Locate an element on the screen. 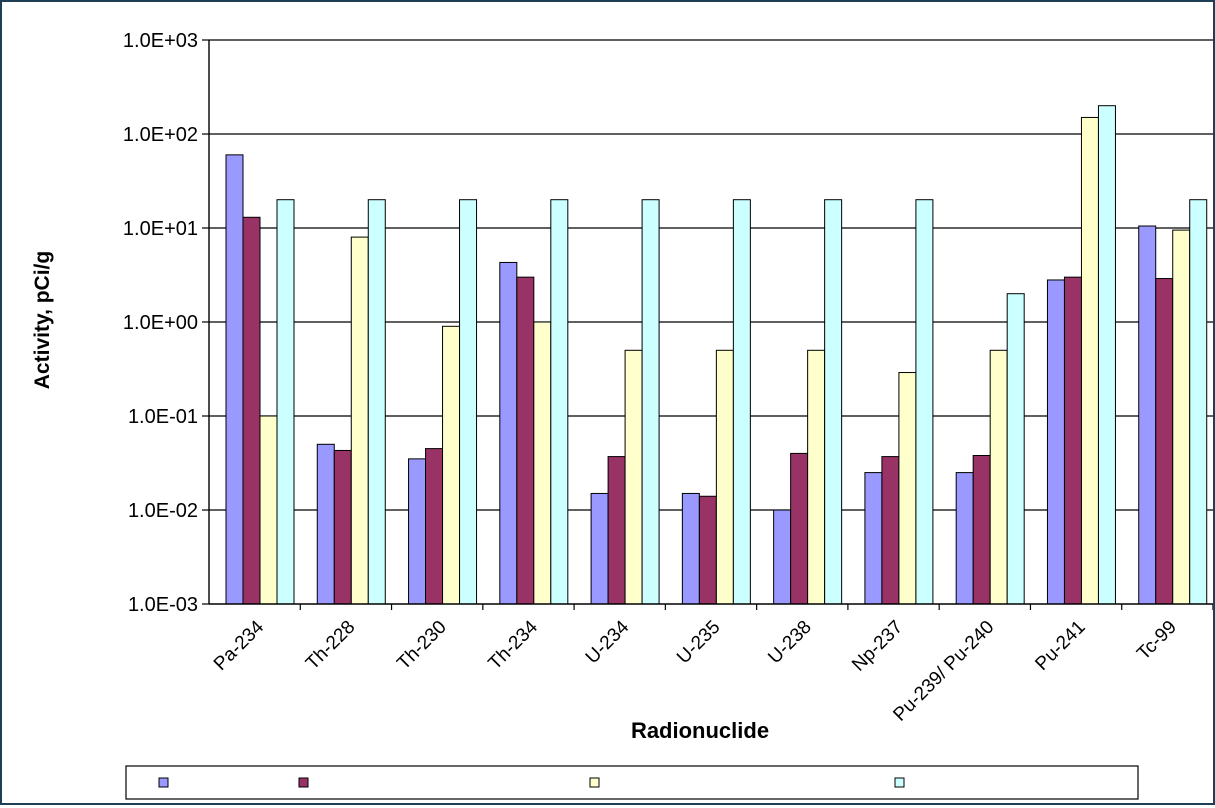 The height and width of the screenshot is (808, 1215). y-tick-label: 1.0E+00 is located at coordinates (160, 323).